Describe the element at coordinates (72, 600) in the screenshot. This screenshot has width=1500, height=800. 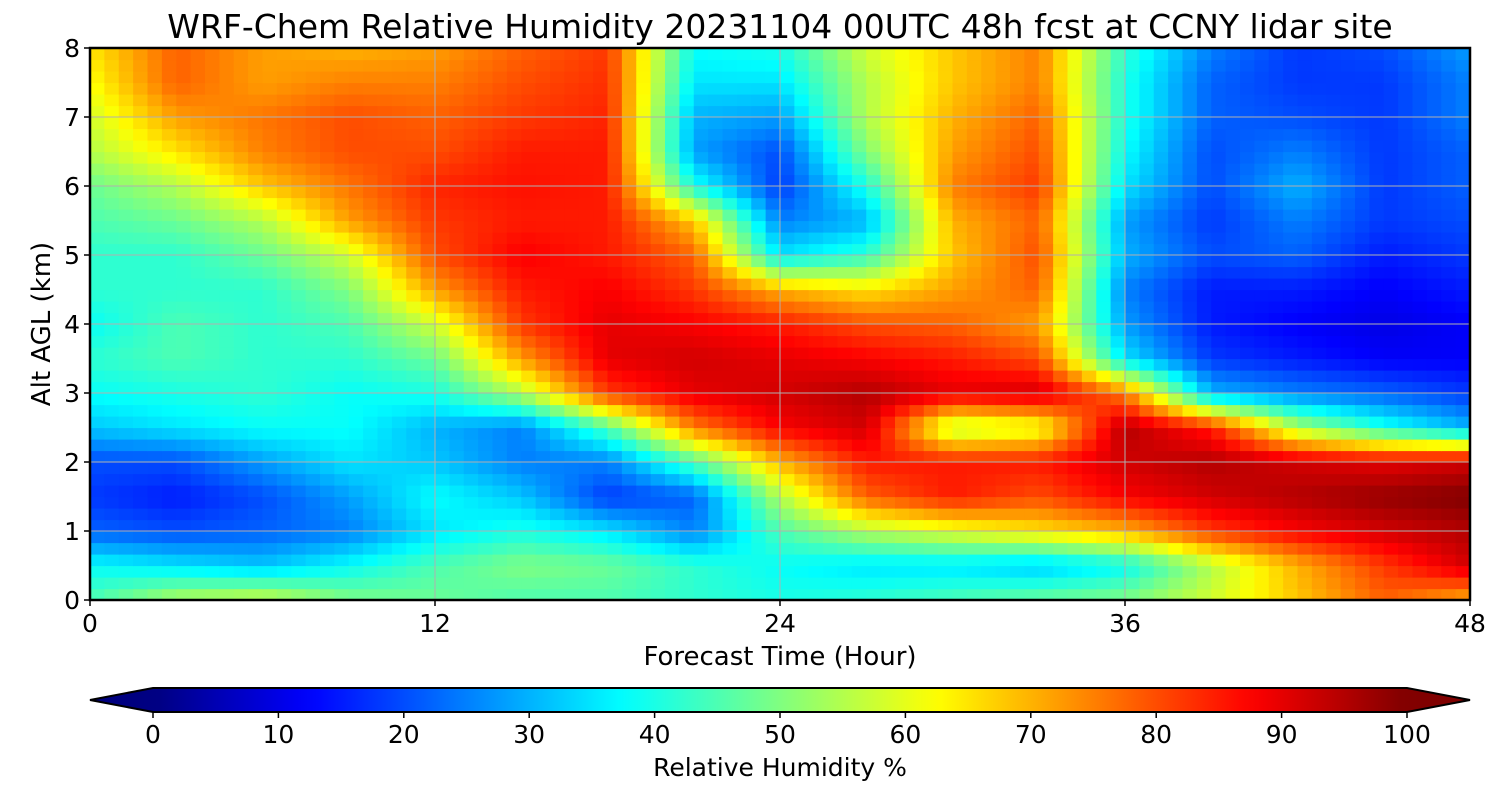
I see `y-tick-label: 0` at that location.